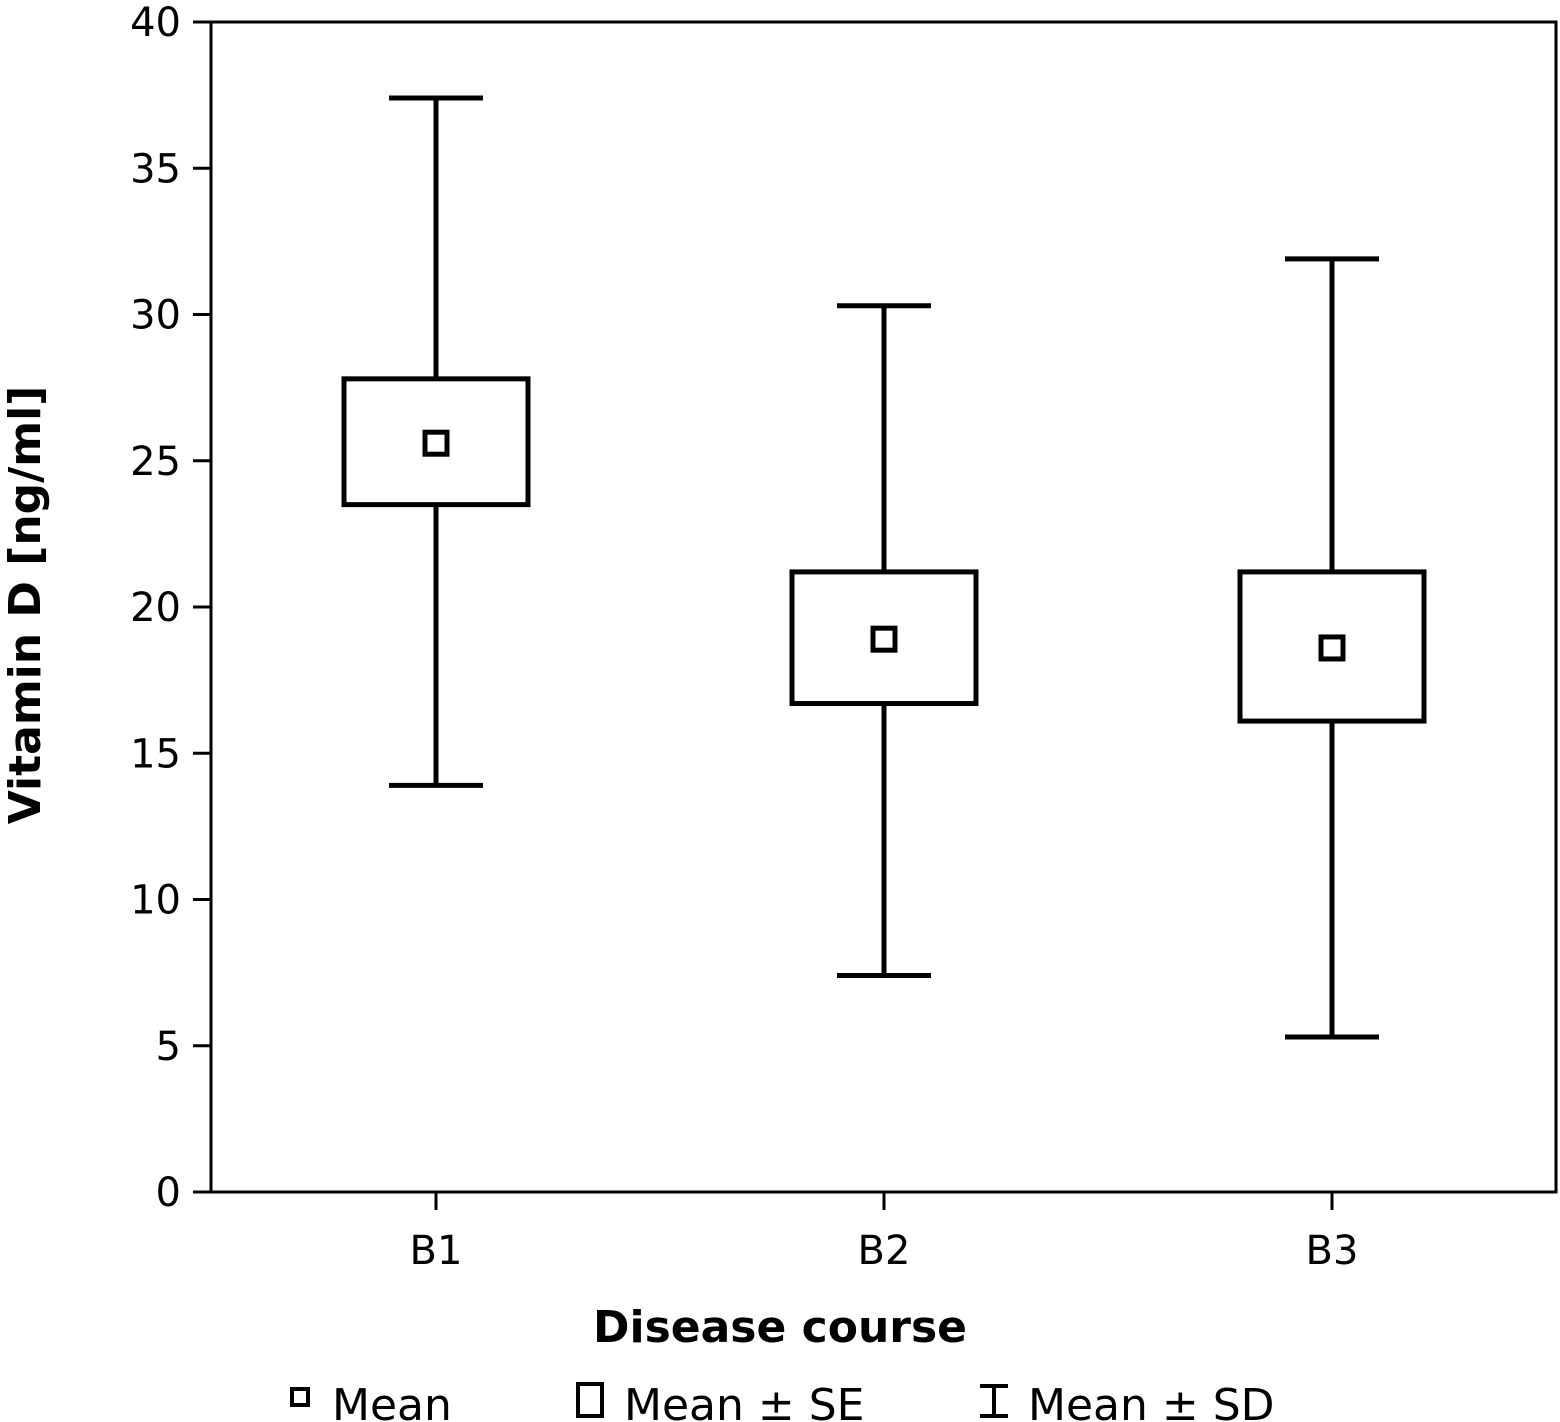 This screenshot has width=1560, height=1422. I want to click on x-tick-label: B2, so click(884, 1251).